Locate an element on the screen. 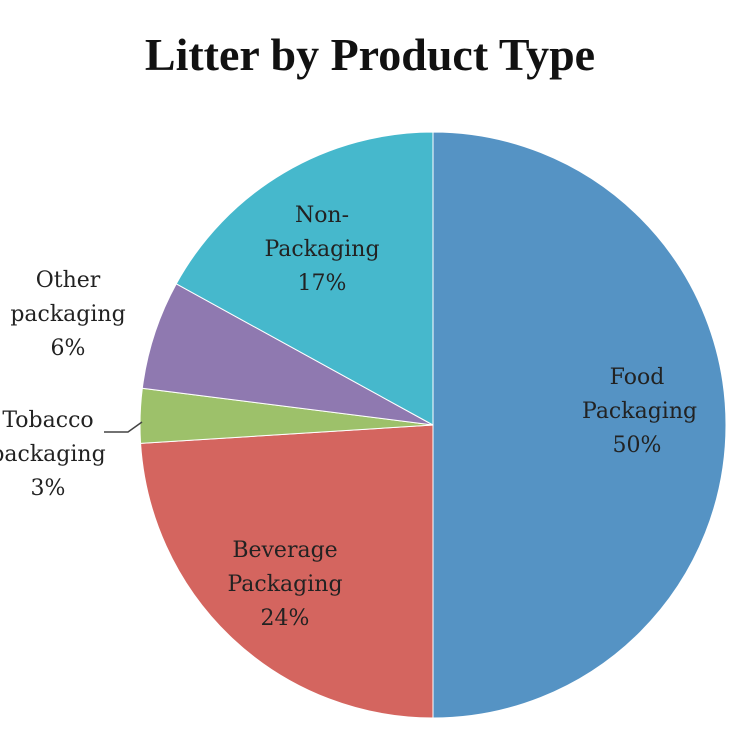 The image size is (740, 740). value-label: 3% is located at coordinates (48, 488).